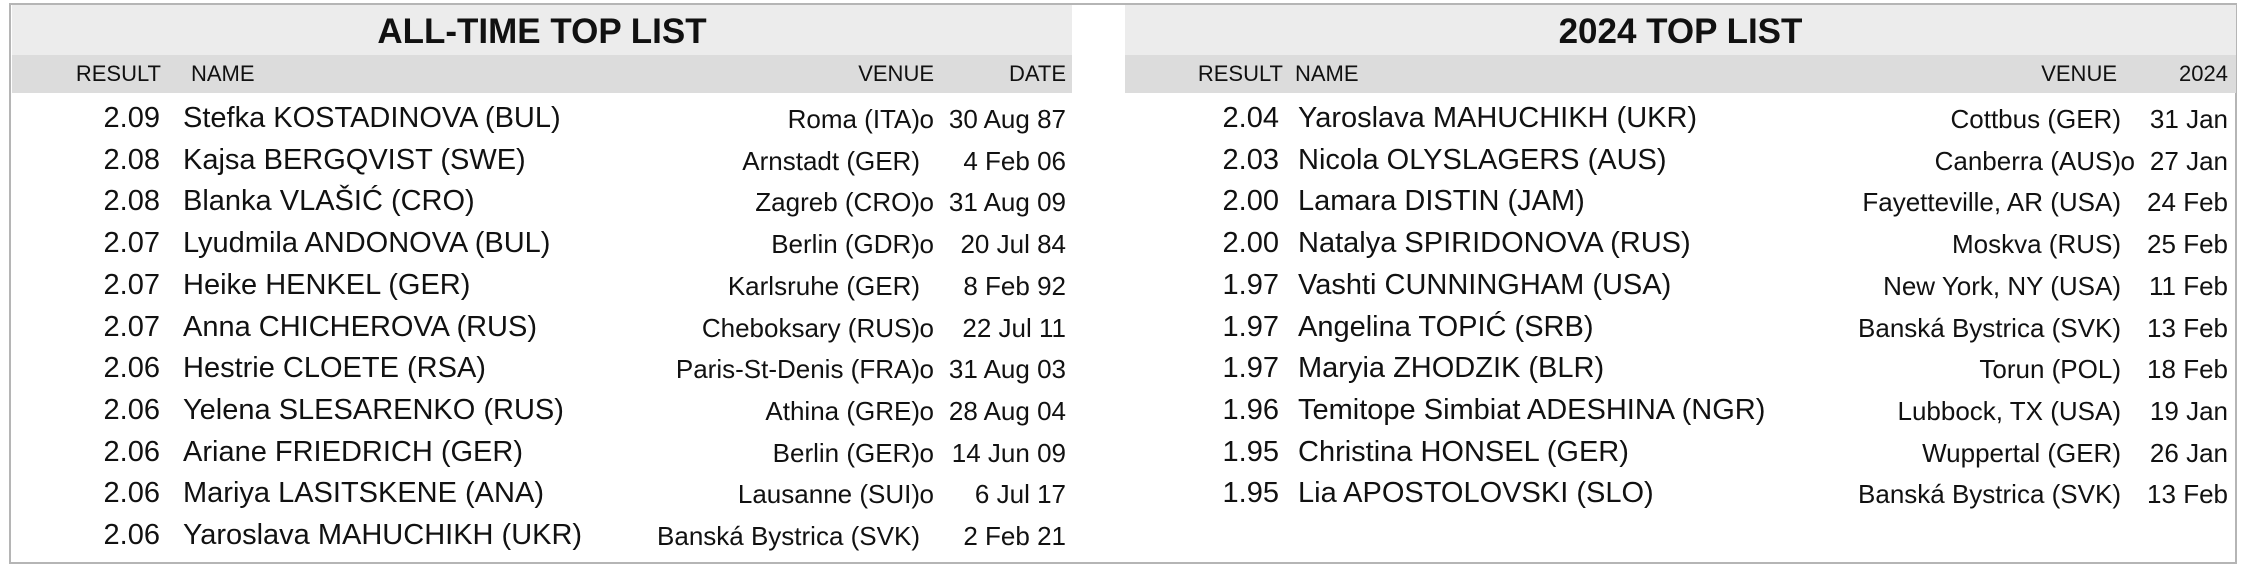 Image resolution: width=2242 pixels, height=576 pixels. I want to click on athlete-name: Kajsa BERGQVIST (SWE), so click(354, 159).